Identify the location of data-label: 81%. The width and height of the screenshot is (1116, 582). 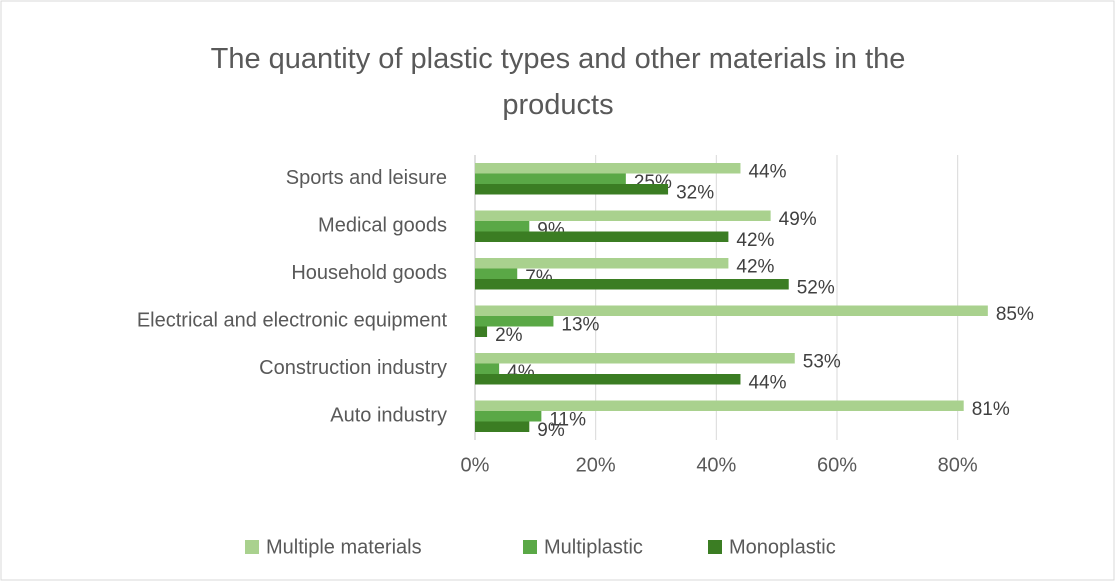
(991, 409).